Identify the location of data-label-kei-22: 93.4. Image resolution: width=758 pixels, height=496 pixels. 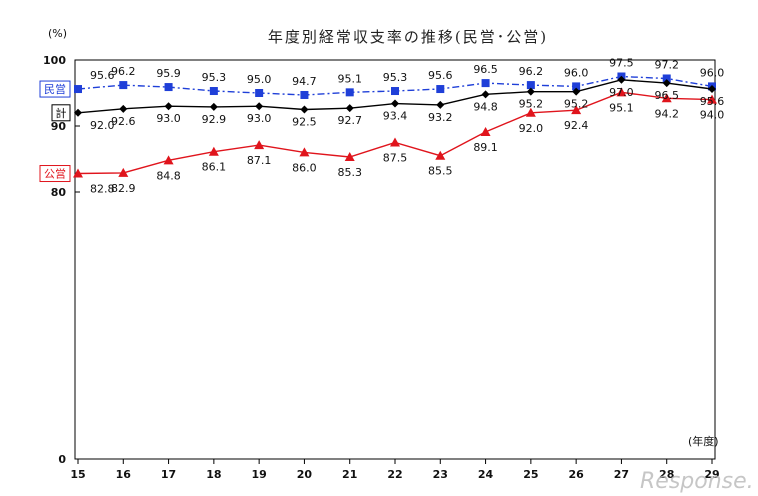
(395, 116).